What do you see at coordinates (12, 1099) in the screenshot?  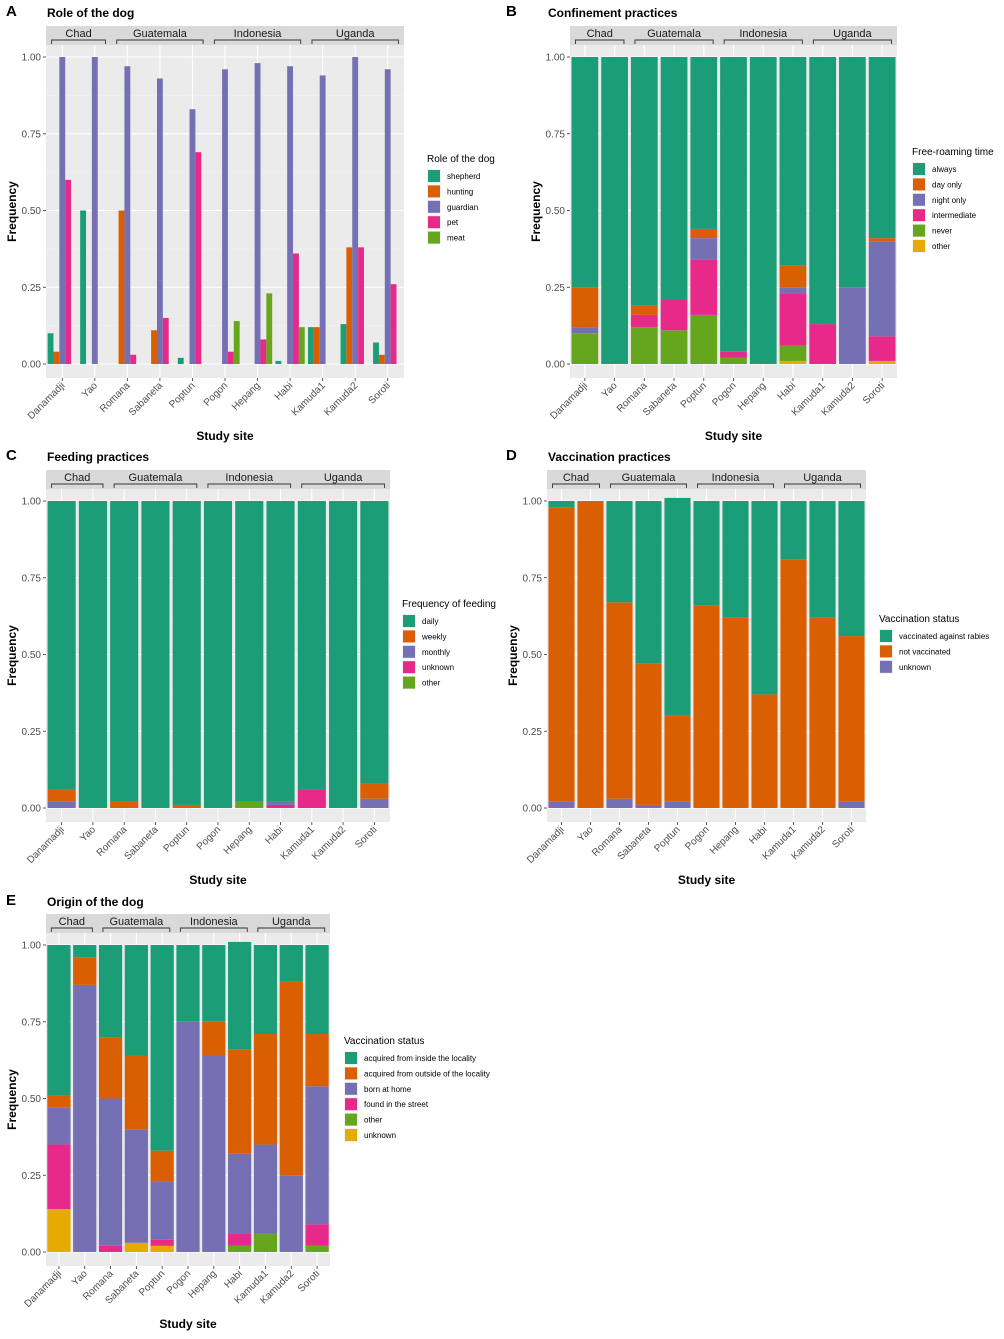 I see `y-axis-title: Frequency` at bounding box center [12, 1099].